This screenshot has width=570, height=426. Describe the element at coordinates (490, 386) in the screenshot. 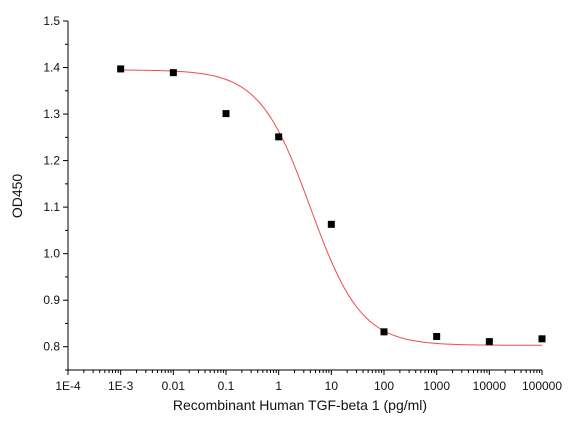

I see `x-tick-label: 10000` at that location.